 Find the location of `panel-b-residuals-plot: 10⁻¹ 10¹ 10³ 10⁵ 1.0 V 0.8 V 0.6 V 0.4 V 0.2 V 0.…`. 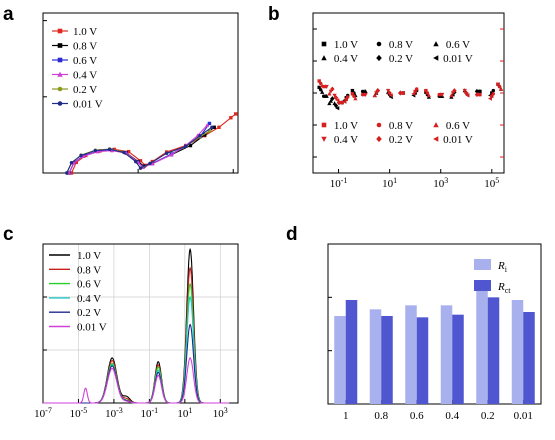

panel-b-residuals-plot: 10⁻¹ 10¹ 10³ 10⁵ 1.0 V 0.8 V 0.6 V 0.4 V 0.2 V 0.… is located at coordinates (408, 101).